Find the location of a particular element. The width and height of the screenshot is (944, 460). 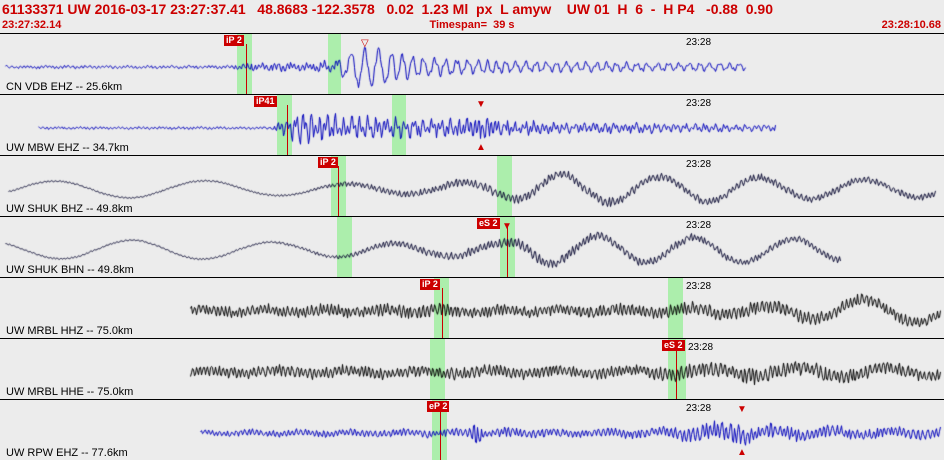

station-channel-label: CN VDB EHZ -- 25.6km is located at coordinates (64, 87).